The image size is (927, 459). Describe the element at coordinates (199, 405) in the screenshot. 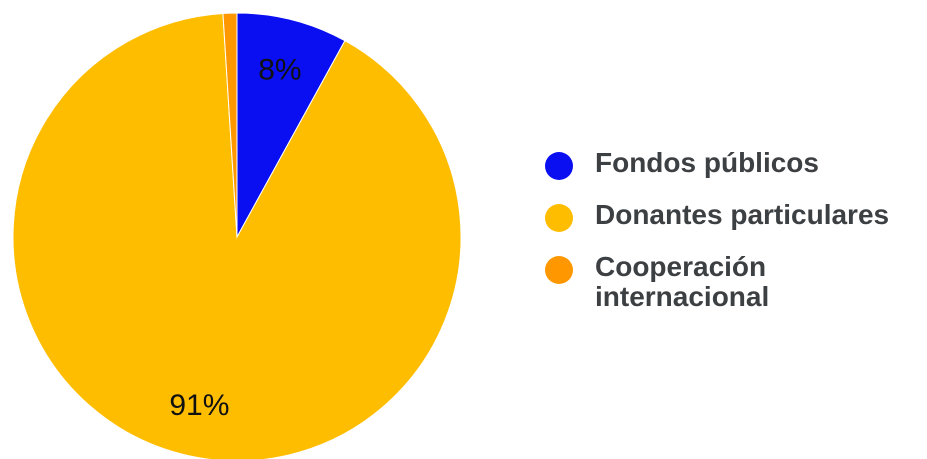

I see `slice-value-label-1: 91%` at that location.